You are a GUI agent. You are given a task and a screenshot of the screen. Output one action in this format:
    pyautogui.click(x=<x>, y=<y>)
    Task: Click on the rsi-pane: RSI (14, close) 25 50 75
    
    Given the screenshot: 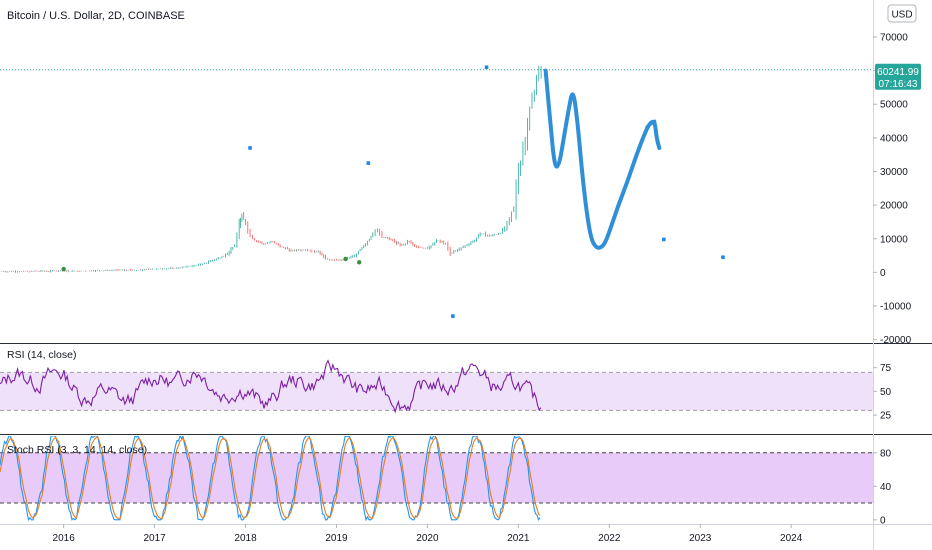 What is the action you would take?
    pyautogui.click(x=446, y=385)
    